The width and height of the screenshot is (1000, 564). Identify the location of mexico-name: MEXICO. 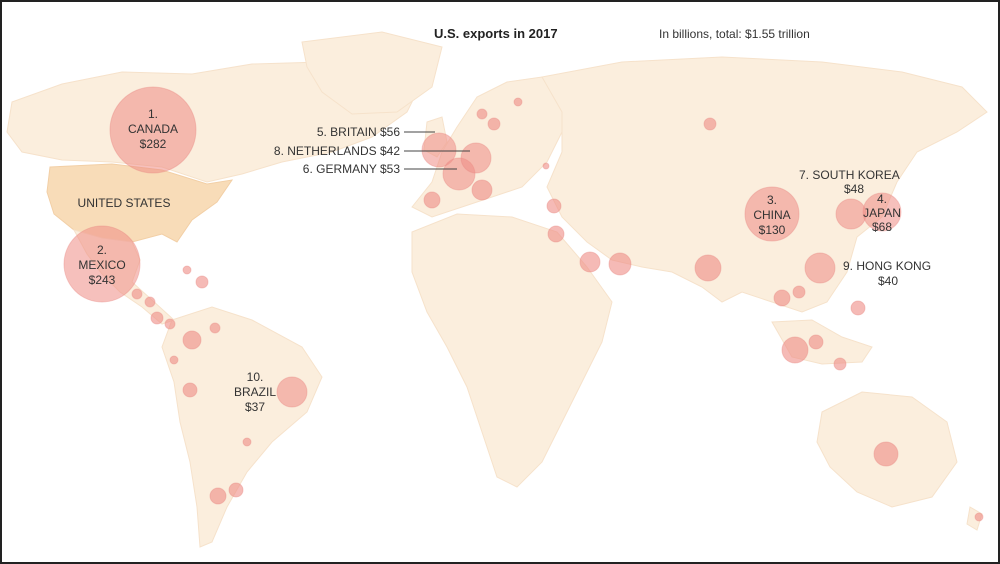
(101, 265).